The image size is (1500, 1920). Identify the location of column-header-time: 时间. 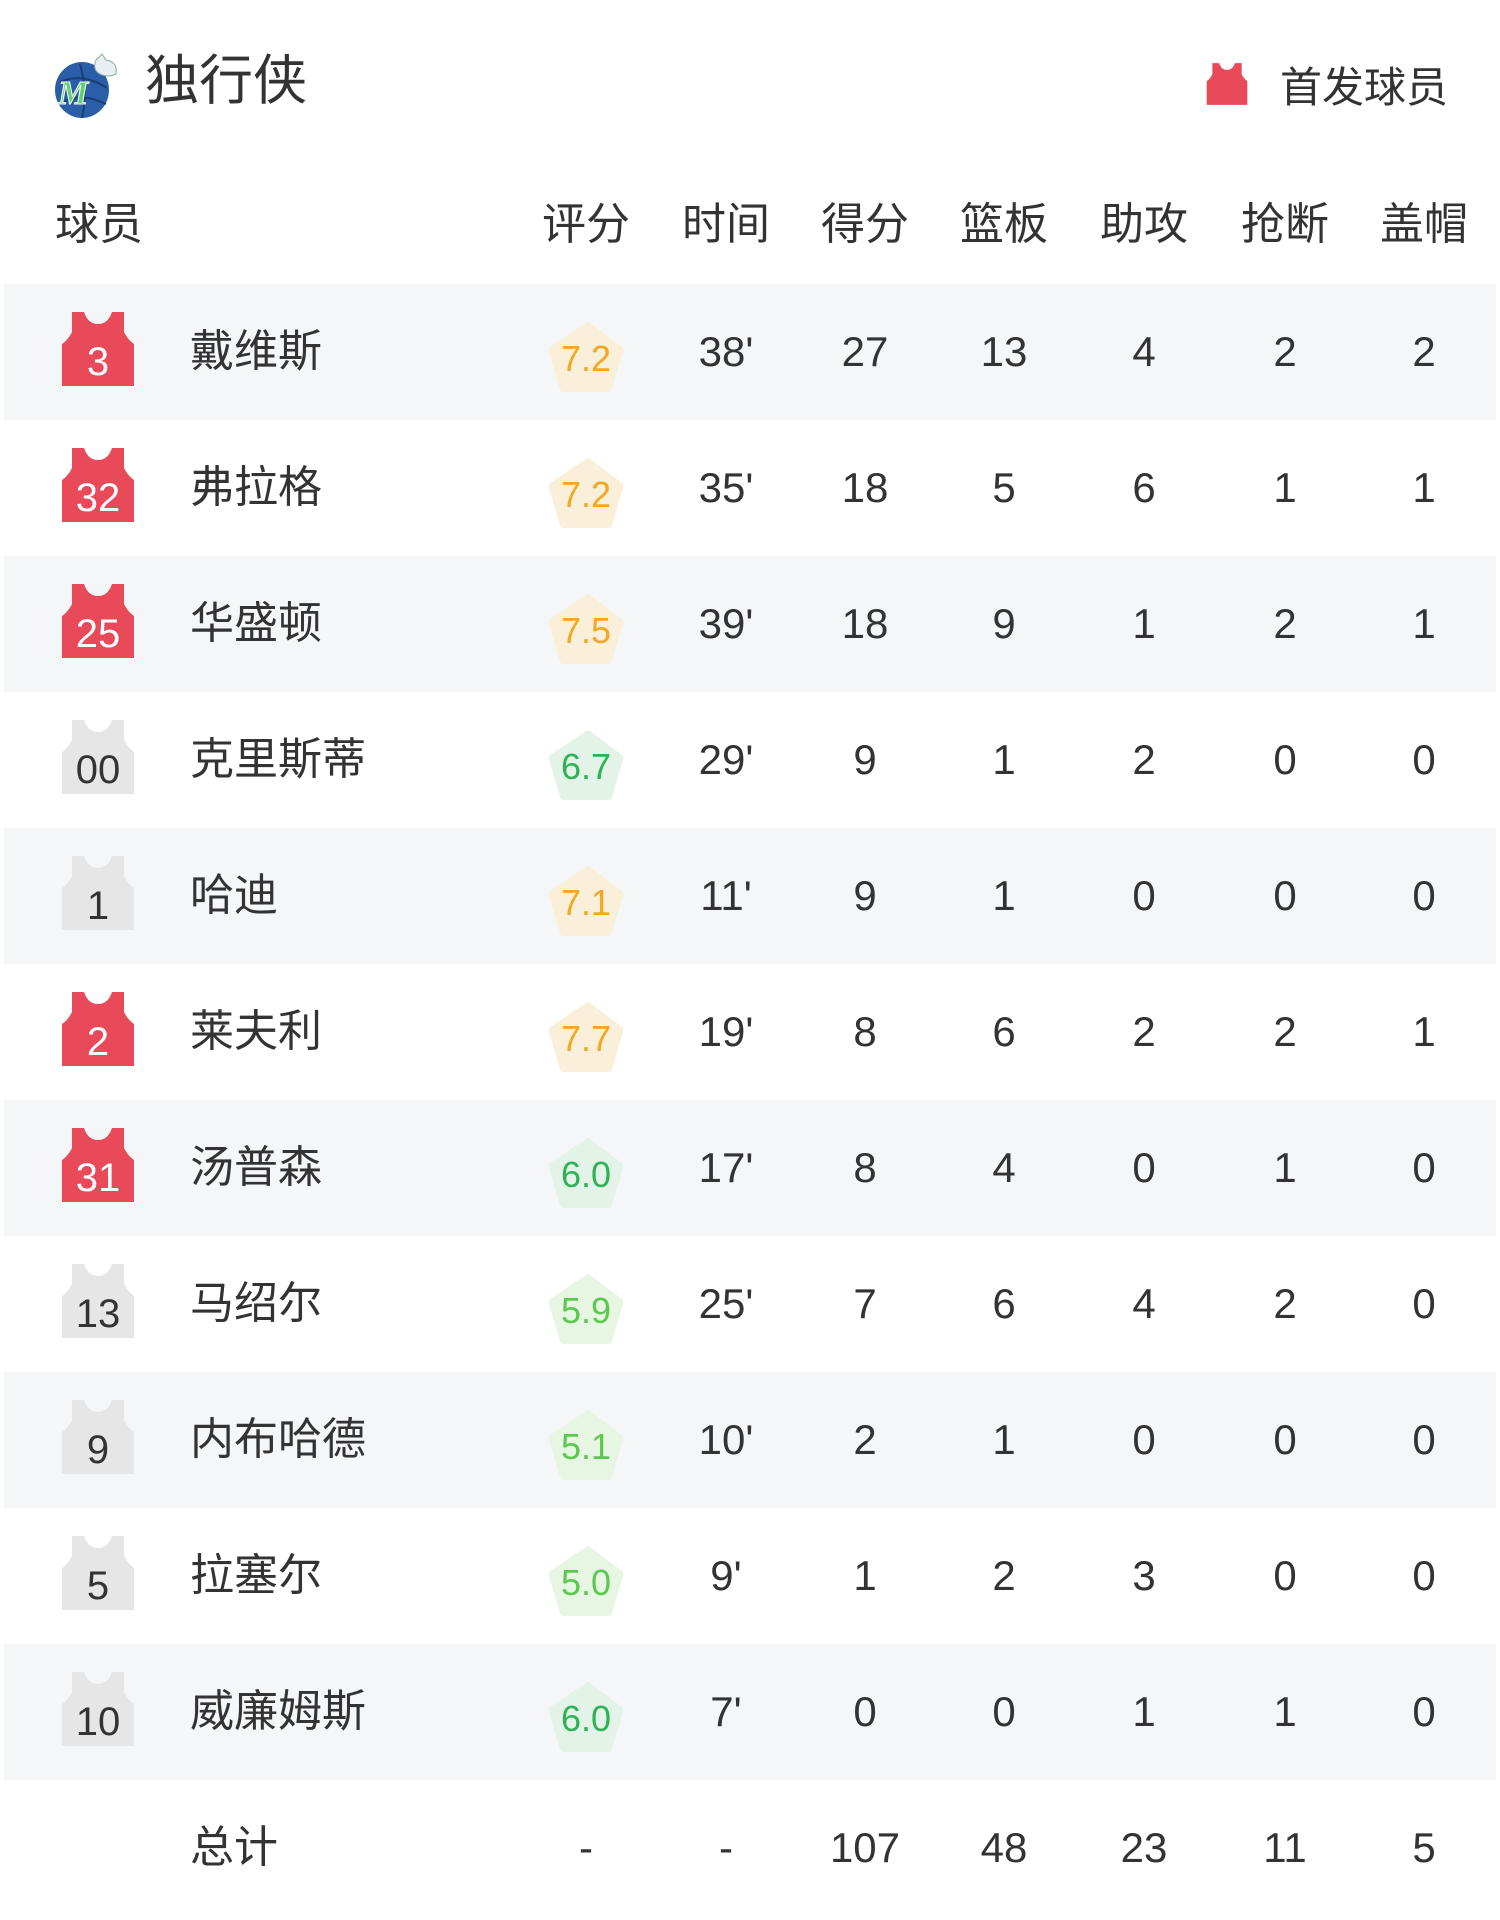
(726, 224).